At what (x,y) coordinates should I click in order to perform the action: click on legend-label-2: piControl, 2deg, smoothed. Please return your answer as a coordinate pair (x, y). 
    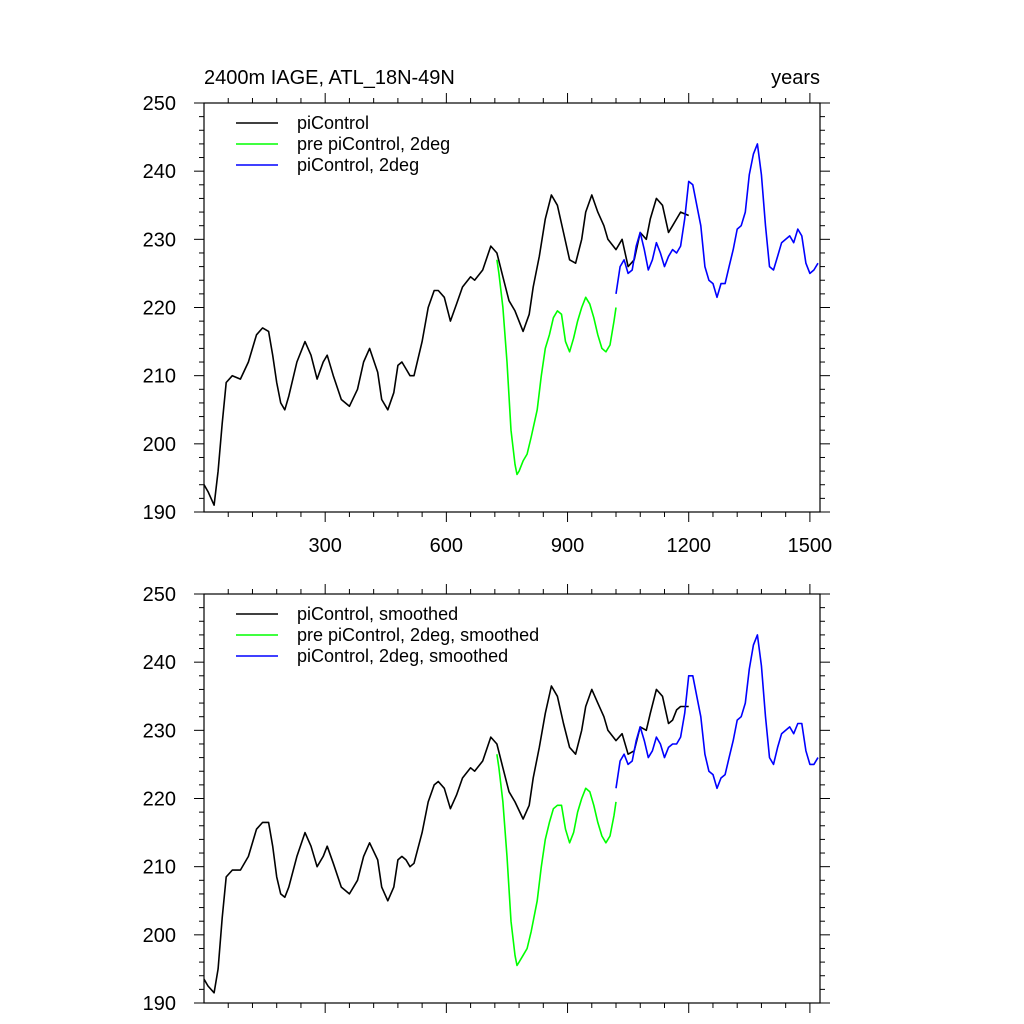
    Looking at the image, I should click on (402, 656).